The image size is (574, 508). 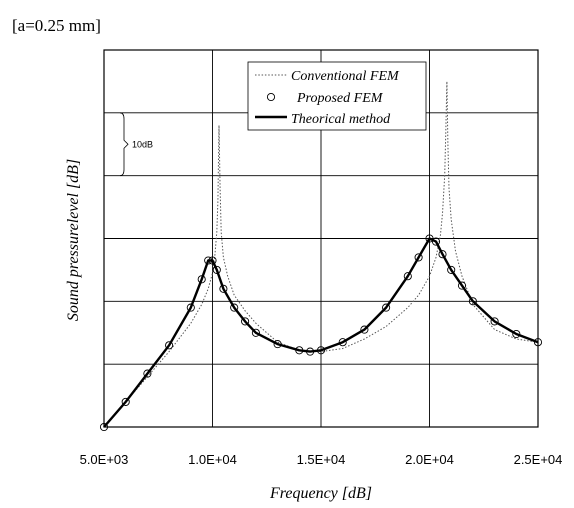 I want to click on scale-annotation: 10dB, so click(x=136, y=144).